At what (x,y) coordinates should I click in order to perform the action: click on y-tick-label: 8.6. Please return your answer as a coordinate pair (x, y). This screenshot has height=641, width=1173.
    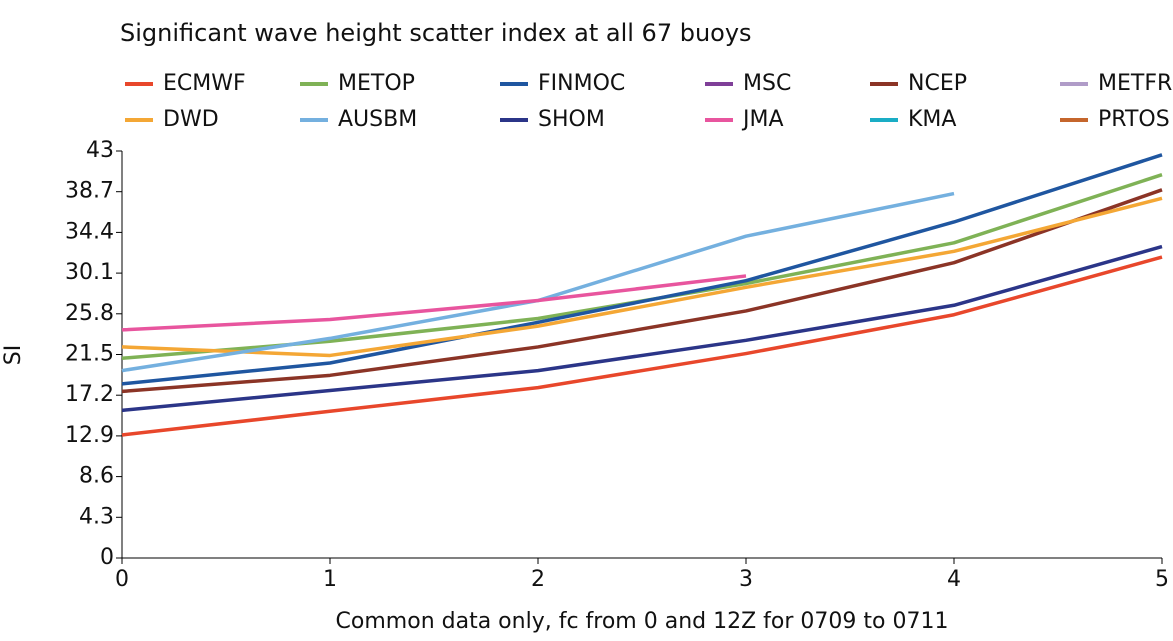
    Looking at the image, I should click on (96, 476).